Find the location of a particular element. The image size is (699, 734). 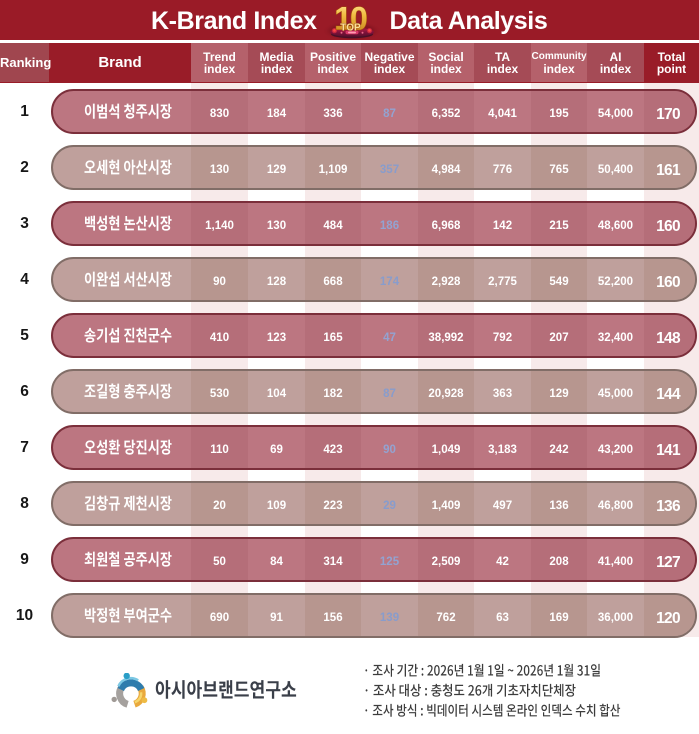

svg-text: TOP is located at coordinates (350, 28).